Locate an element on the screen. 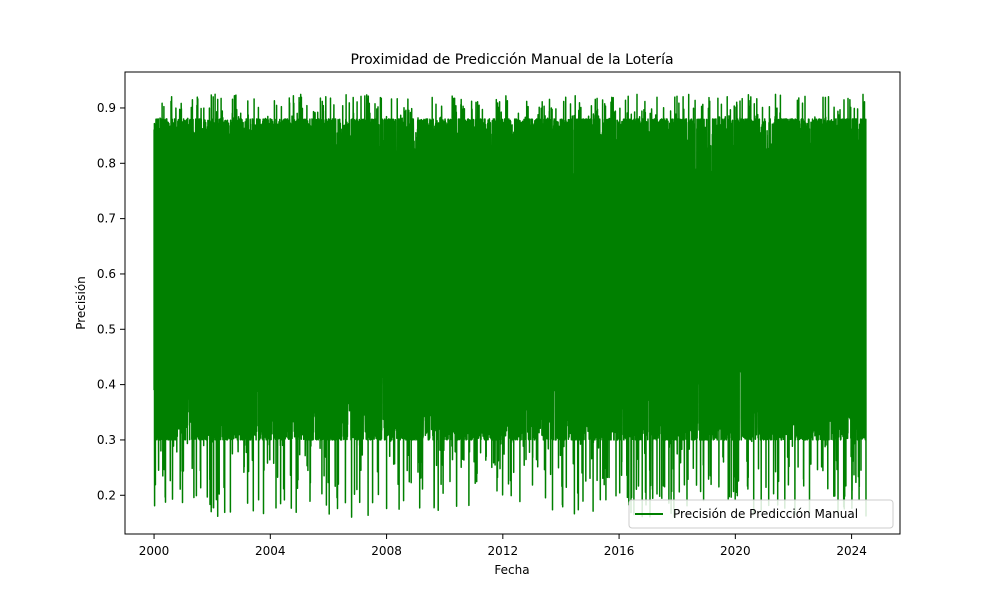  x-tick-label: 2016 is located at coordinates (619, 551).